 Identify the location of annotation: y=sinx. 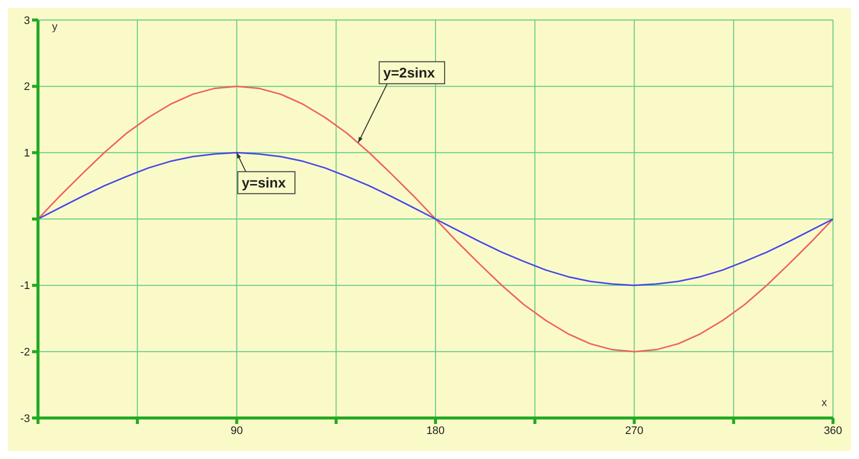
(264, 182).